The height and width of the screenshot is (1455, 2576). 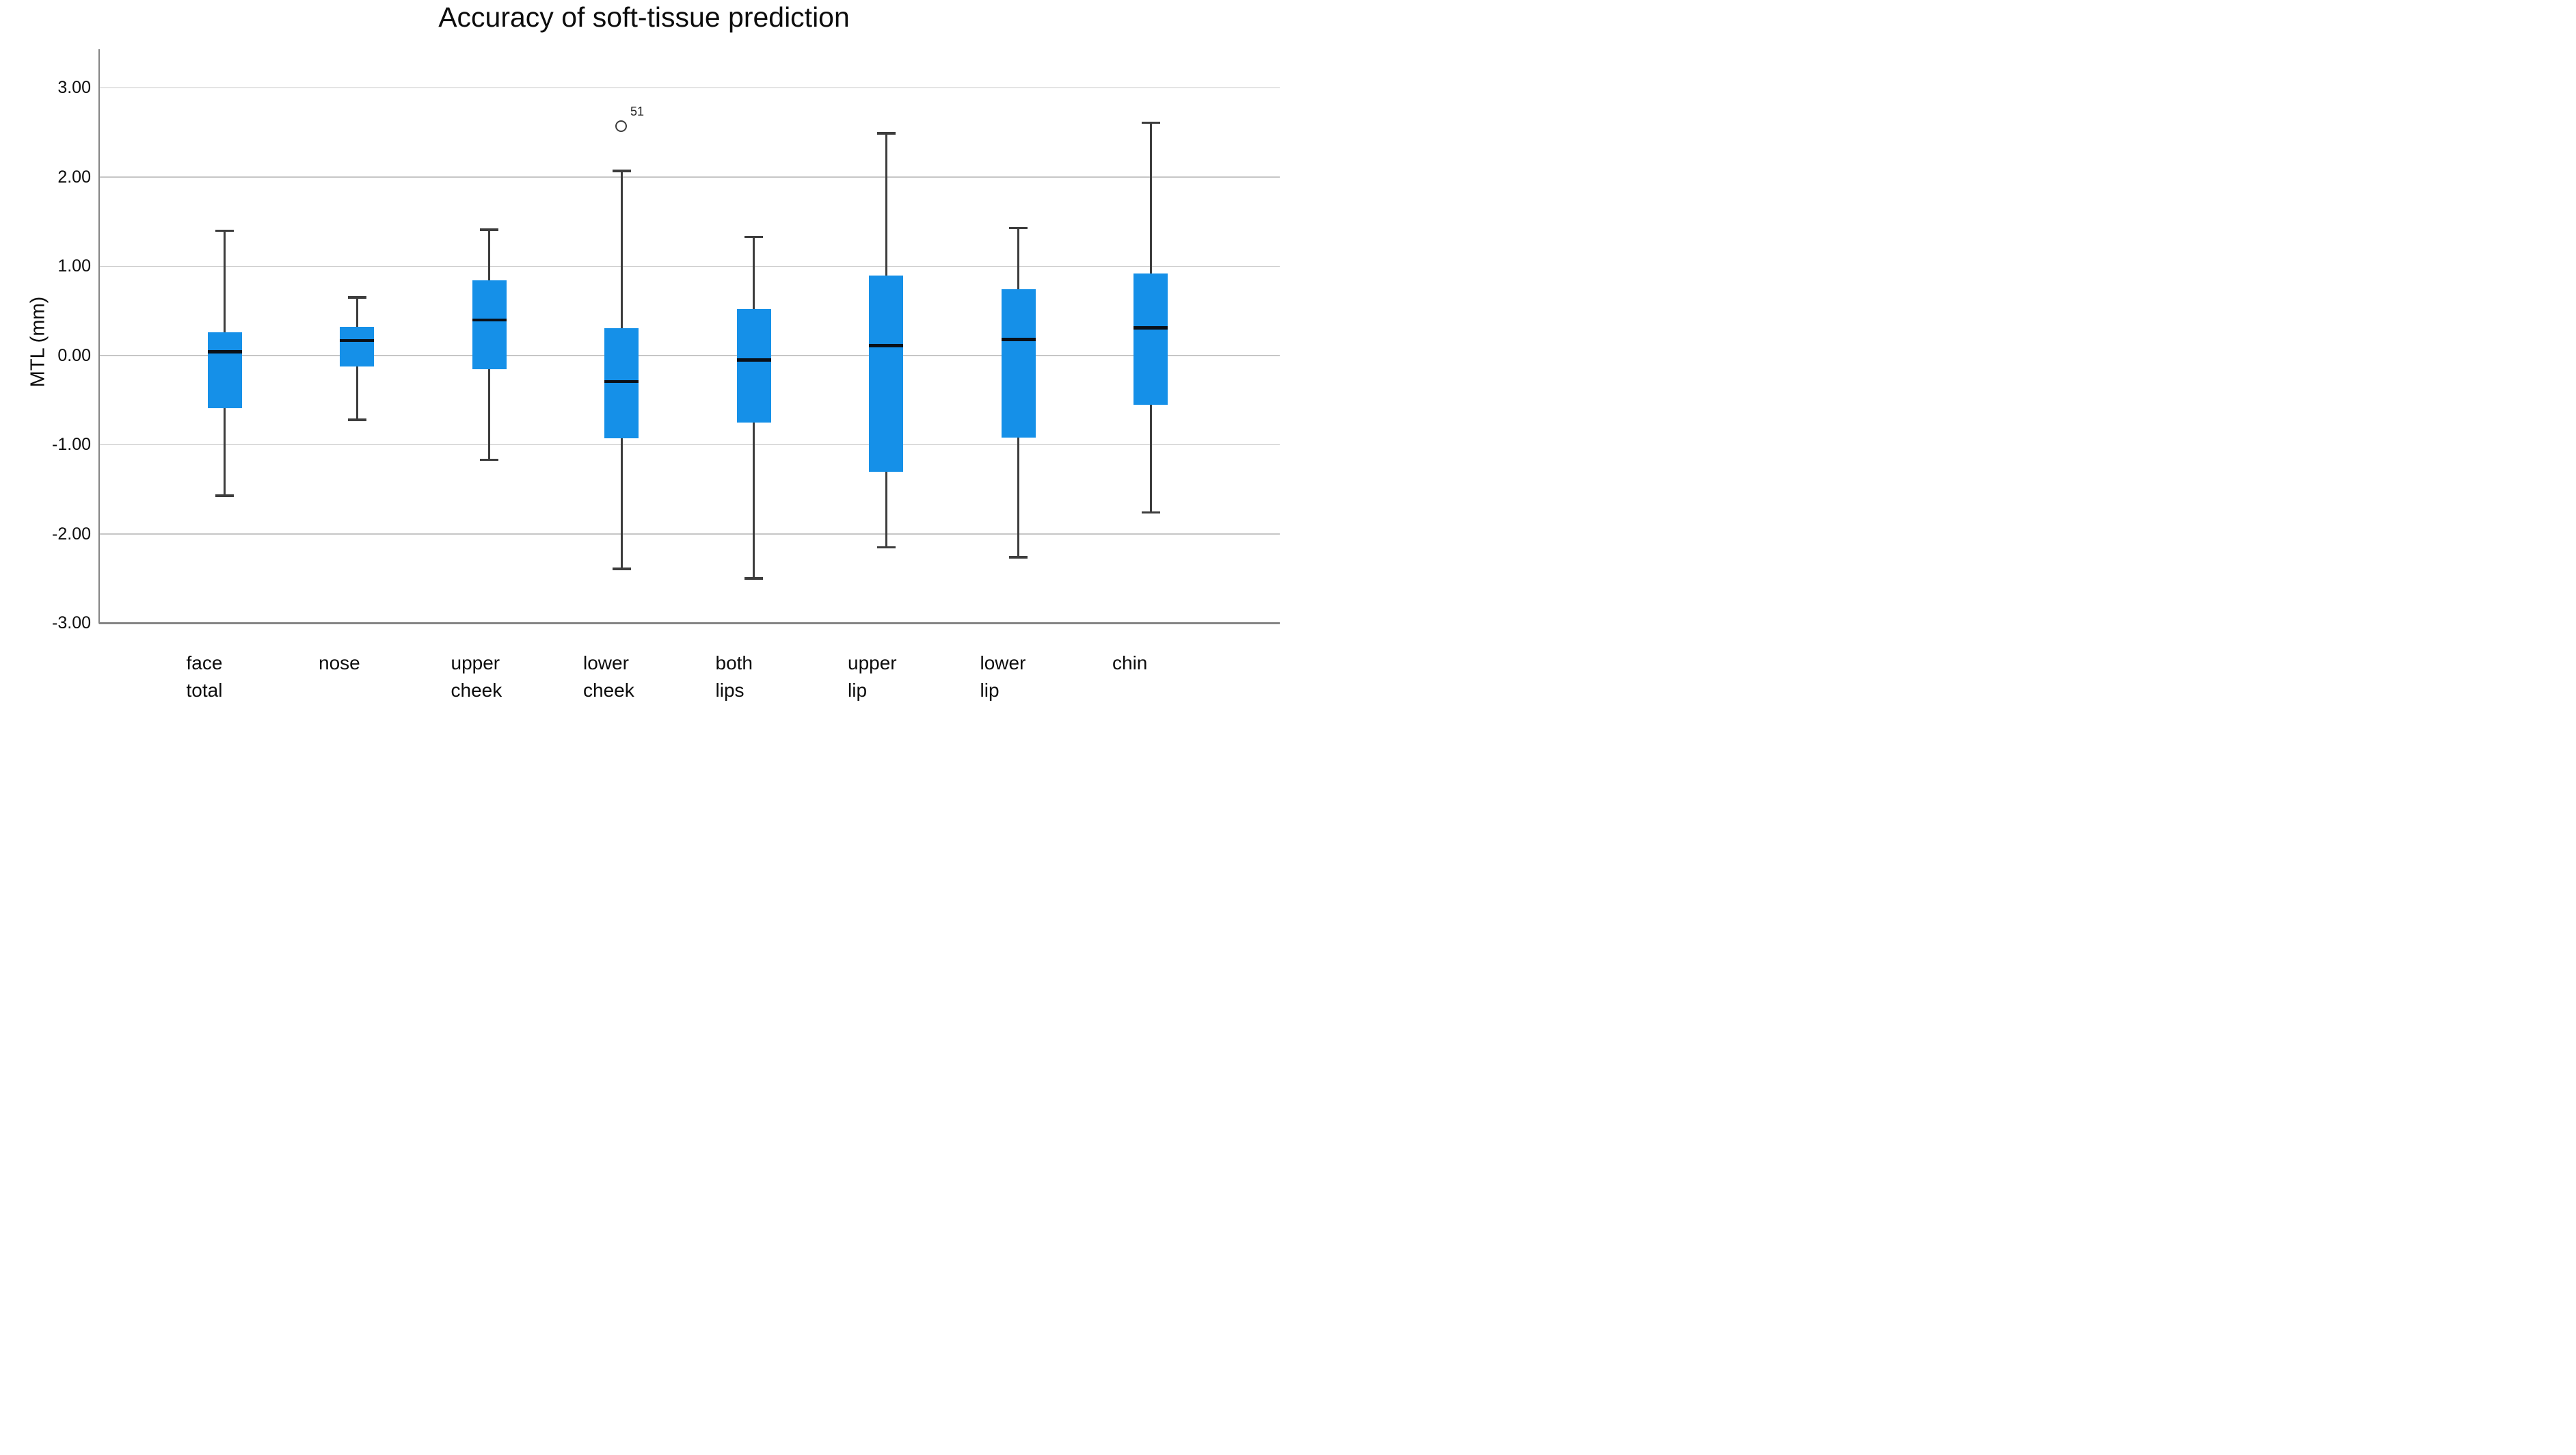 I want to click on x-axis-label: lower lip, so click(x=1024, y=677).